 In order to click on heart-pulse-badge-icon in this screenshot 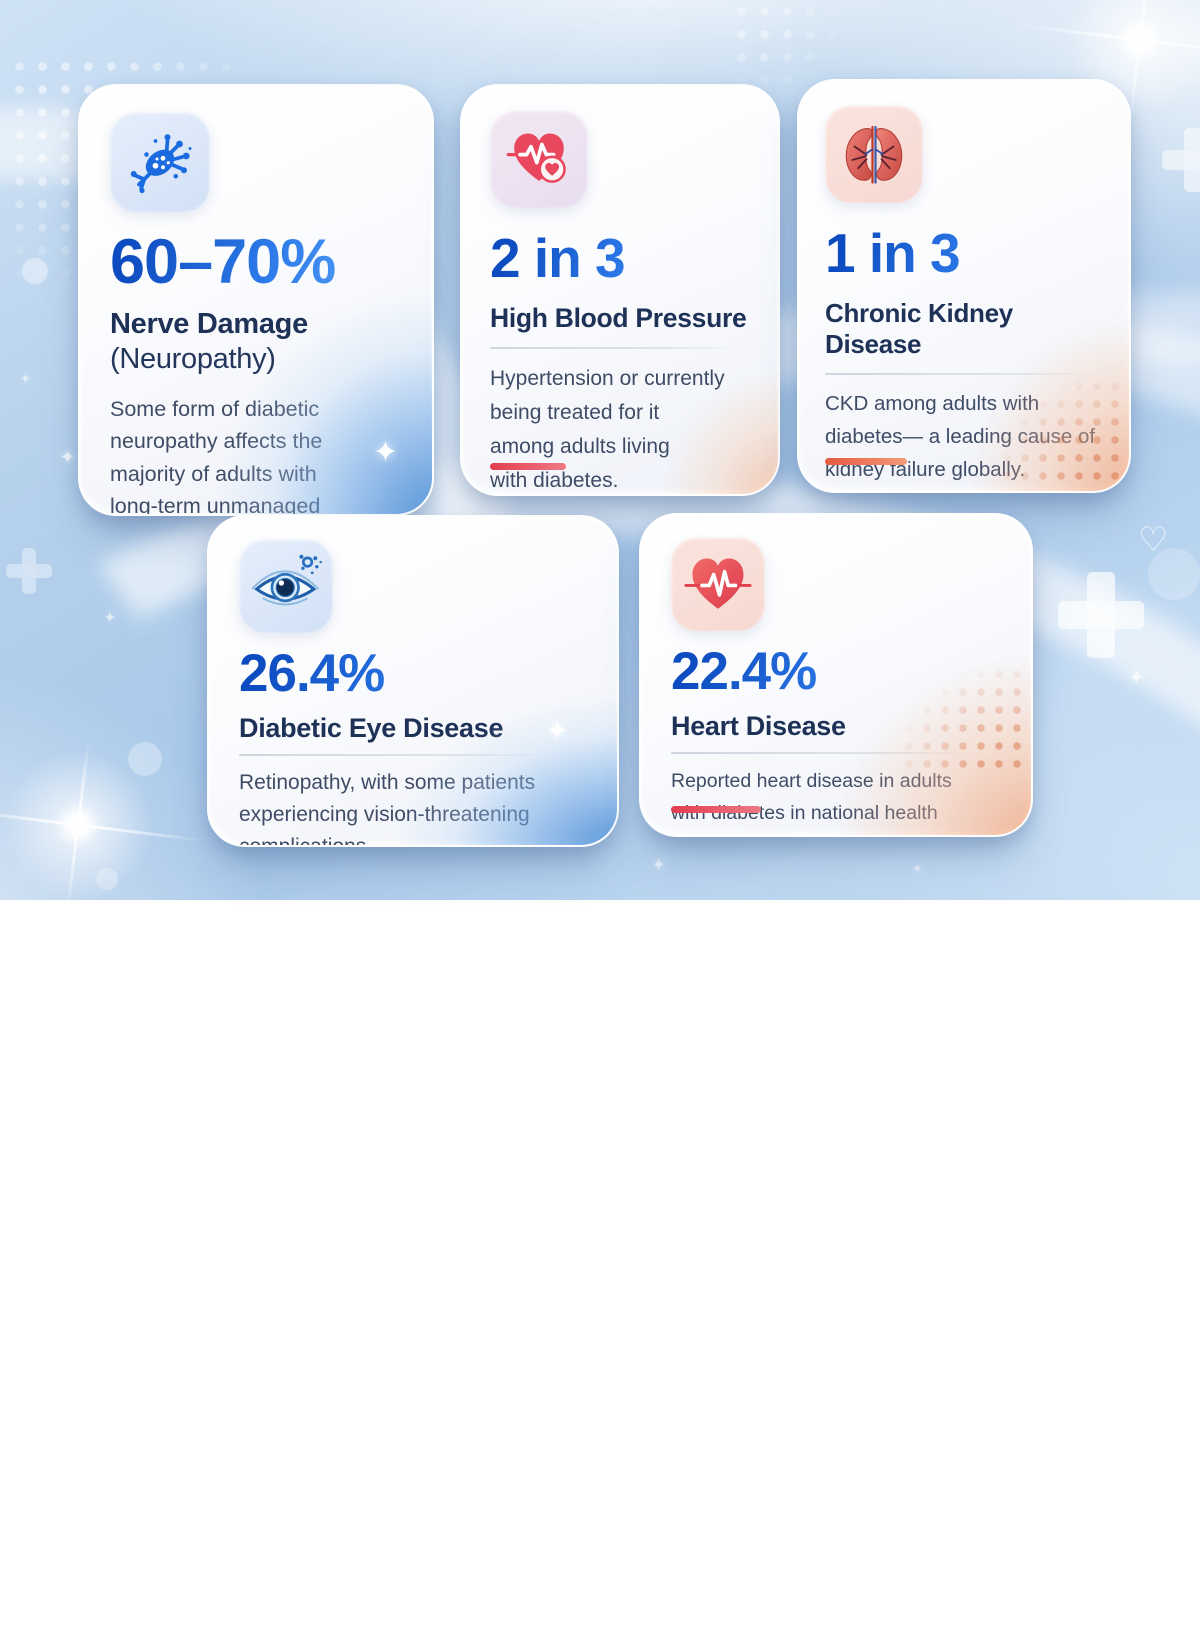, I will do `click(539, 159)`.